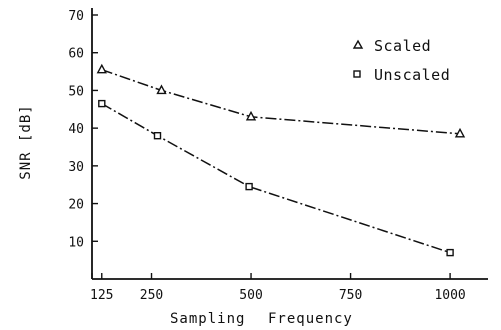 The width and height of the screenshot is (501, 330). I want to click on y-axis-label: SNR [dB], so click(26, 141).